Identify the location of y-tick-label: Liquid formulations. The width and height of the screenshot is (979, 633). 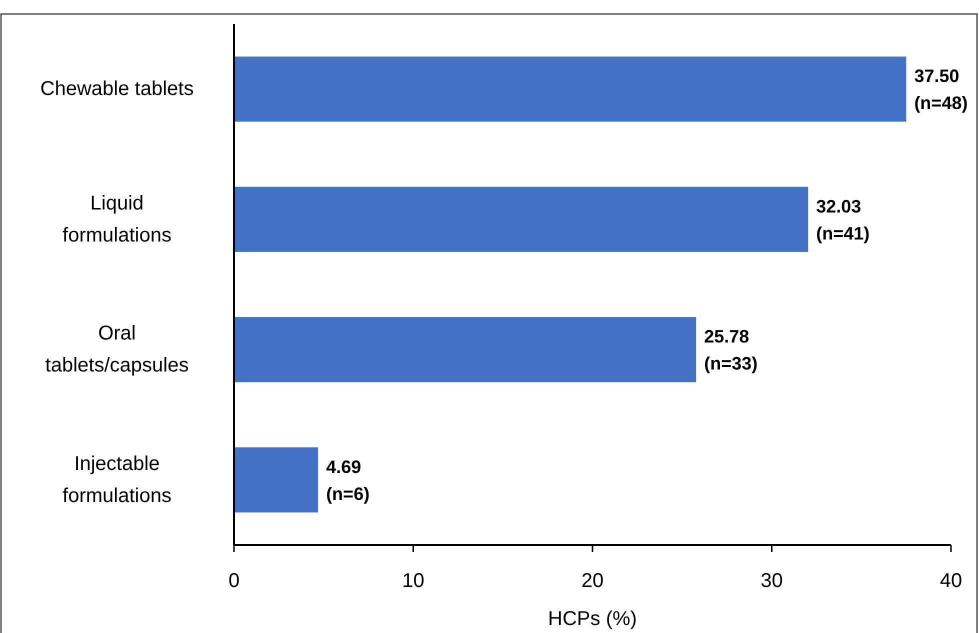
(117, 219).